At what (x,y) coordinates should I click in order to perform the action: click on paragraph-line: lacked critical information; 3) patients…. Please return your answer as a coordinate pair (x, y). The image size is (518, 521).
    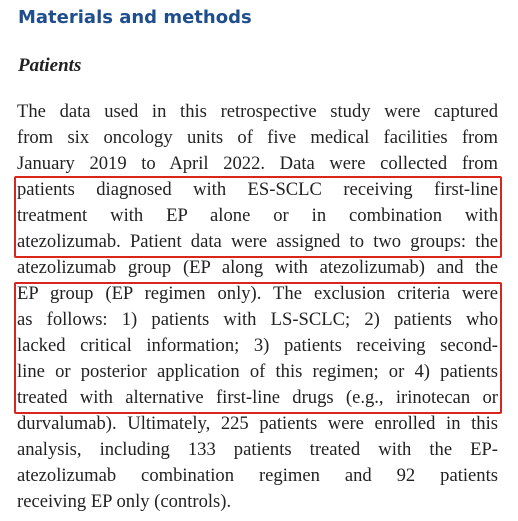
    Looking at the image, I should click on (257, 345).